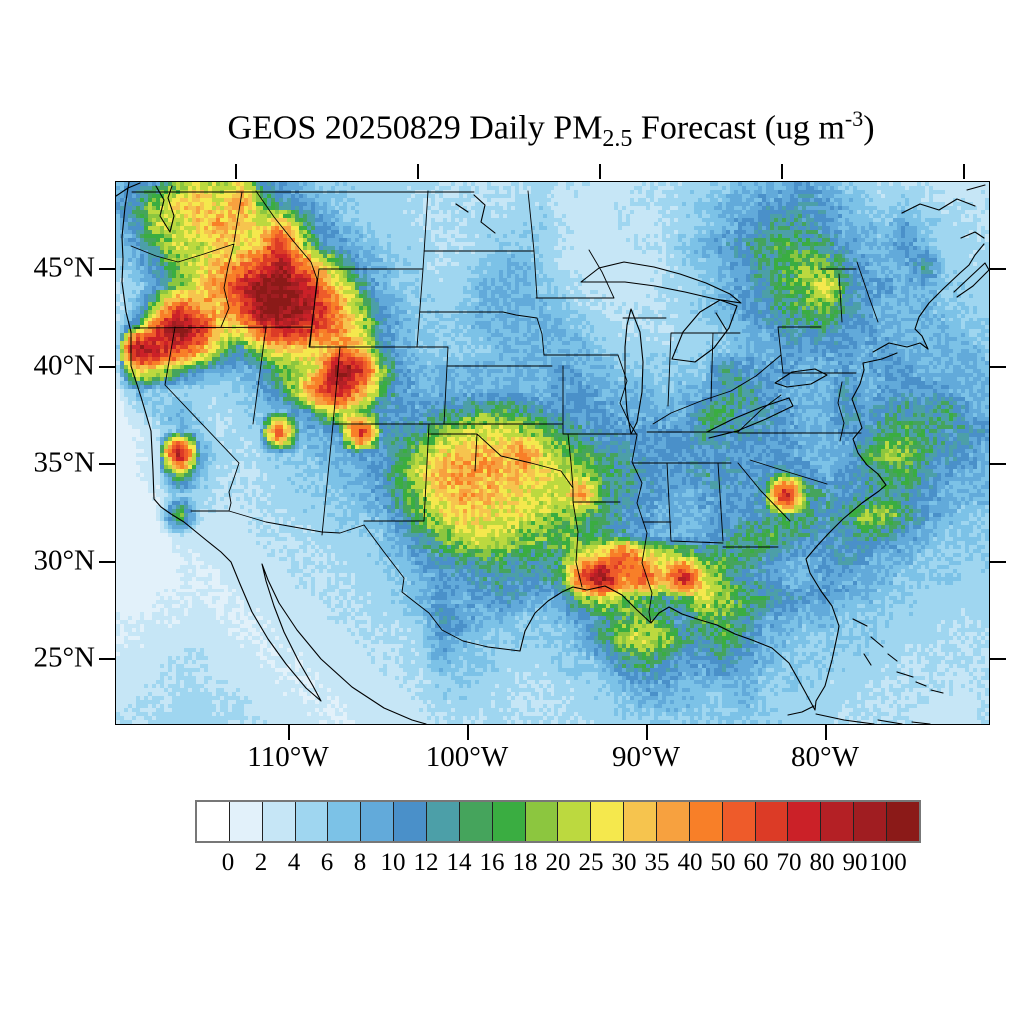 The image size is (1024, 1024). Describe the element at coordinates (646, 757) in the screenshot. I see `lon-tick-label: 90°W` at that location.